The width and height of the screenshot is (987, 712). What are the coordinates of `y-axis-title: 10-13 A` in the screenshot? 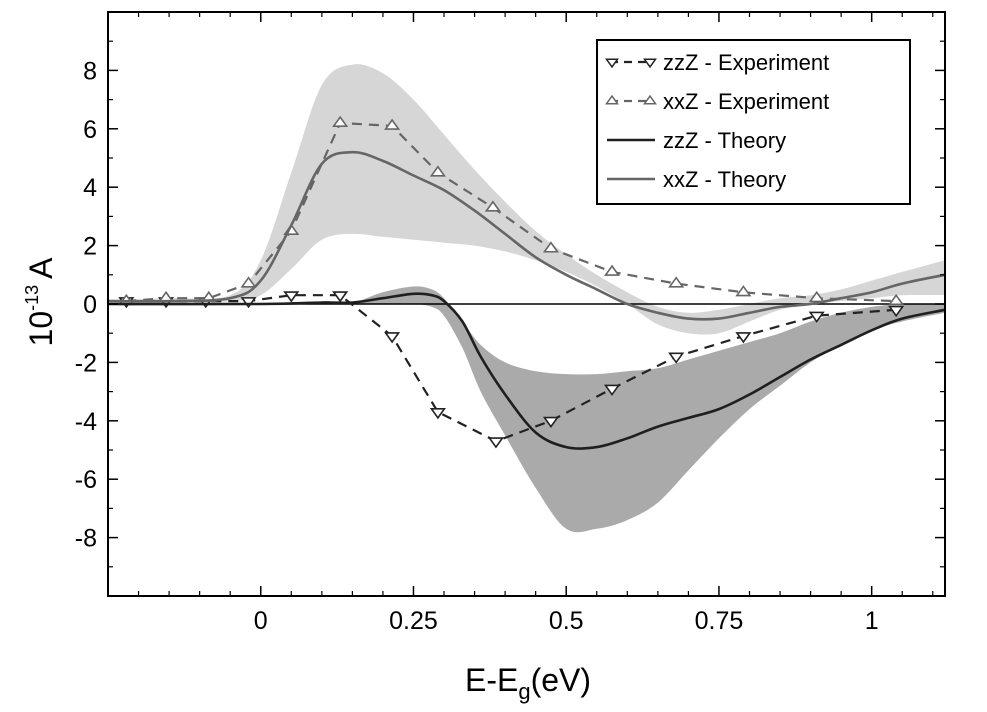 It's located at (40, 302).